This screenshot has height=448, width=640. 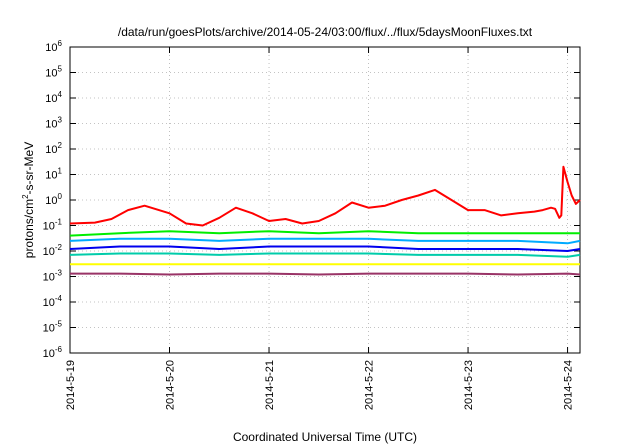 I want to click on y-tick-label: 10⁴, so click(x=53, y=97).